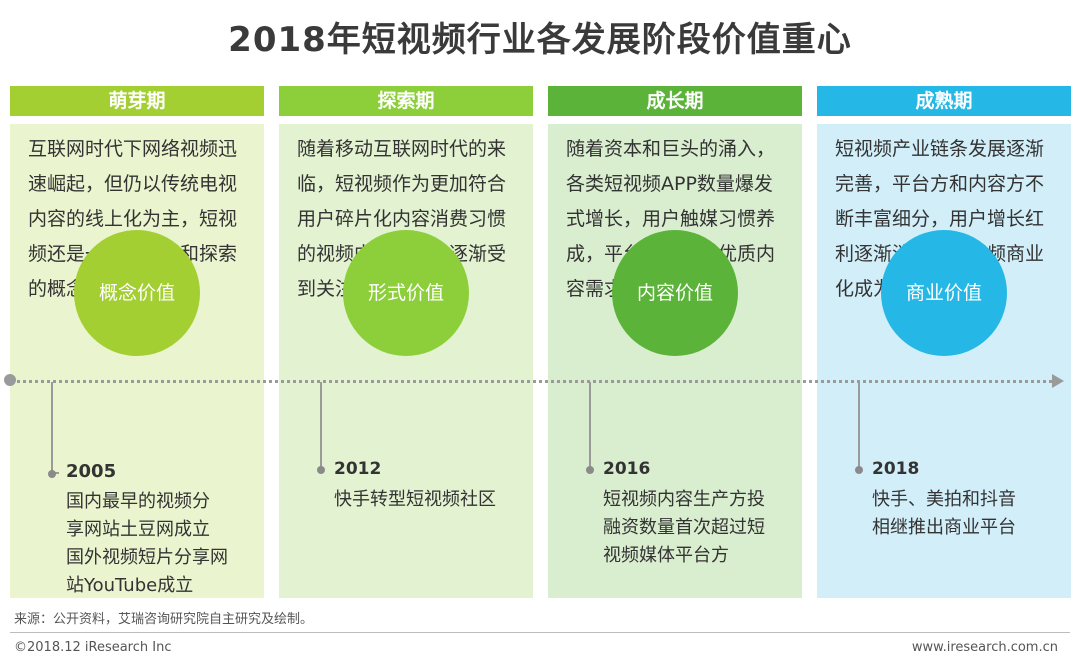  I want to click on timeline-line, so click(535, 381).